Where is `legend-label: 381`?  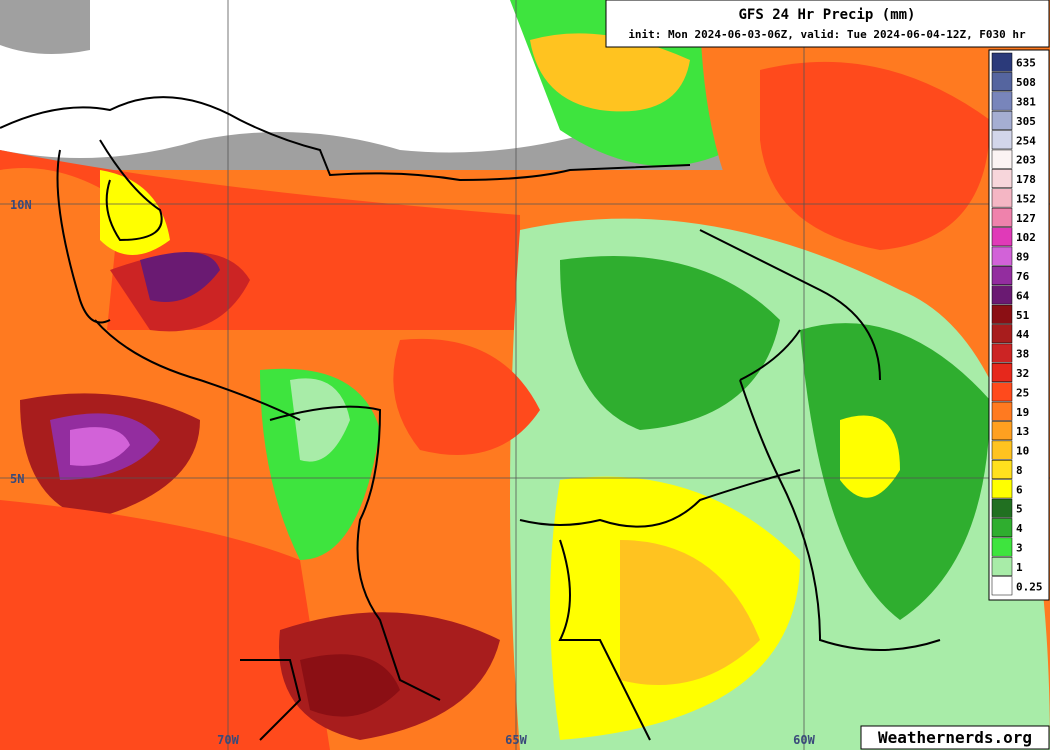
legend-label: 381 is located at coordinates (1026, 101).